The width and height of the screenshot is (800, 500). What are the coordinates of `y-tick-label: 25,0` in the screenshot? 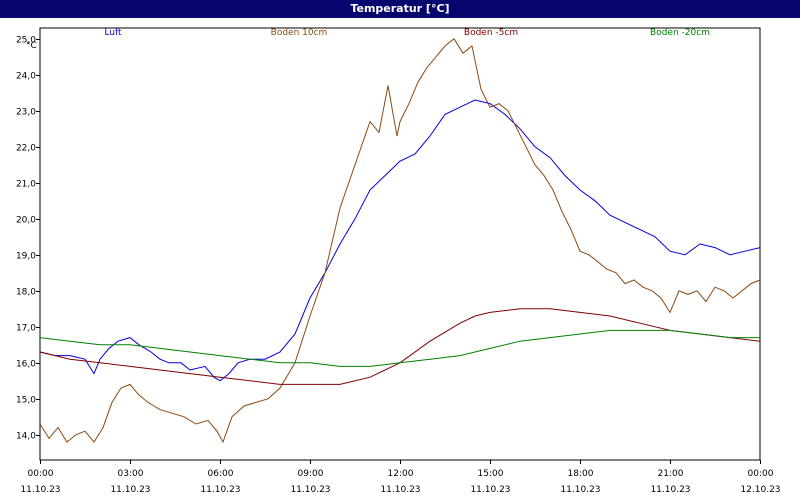 It's located at (26, 41).